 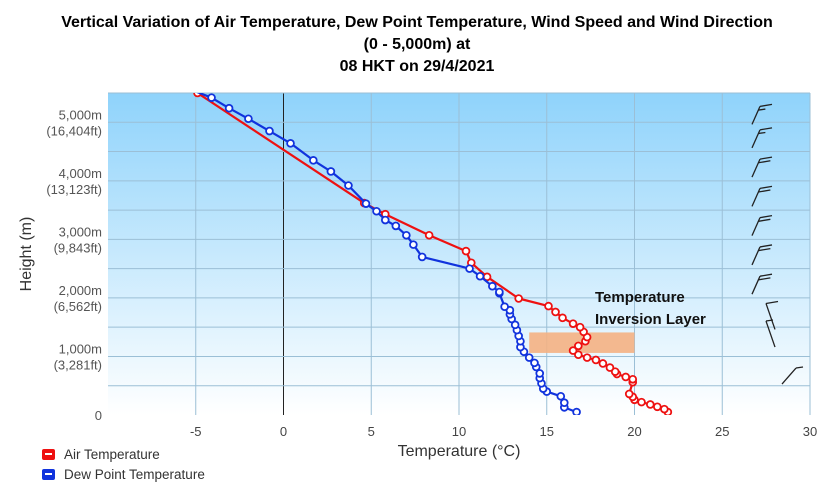 I want to click on legend-swatch-dew, so click(x=48, y=474).